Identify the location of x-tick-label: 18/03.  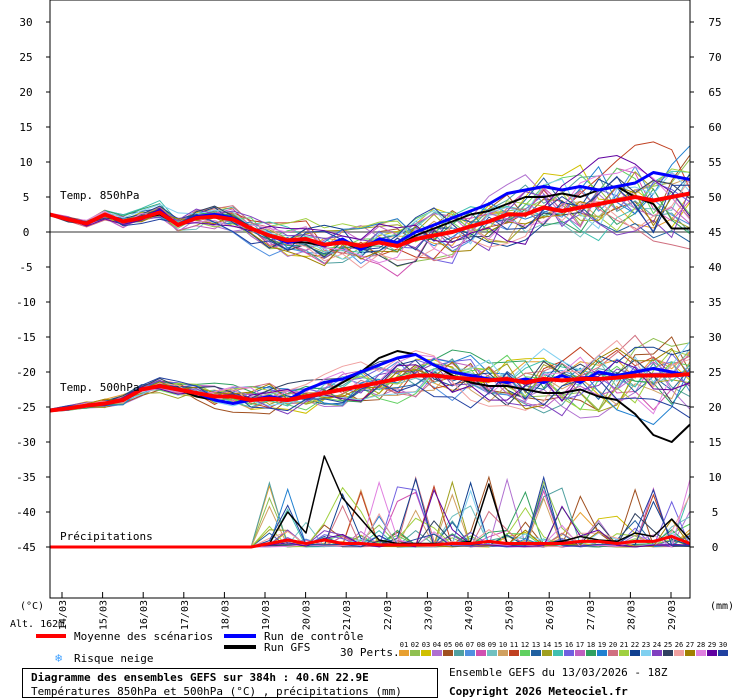
(225, 615).